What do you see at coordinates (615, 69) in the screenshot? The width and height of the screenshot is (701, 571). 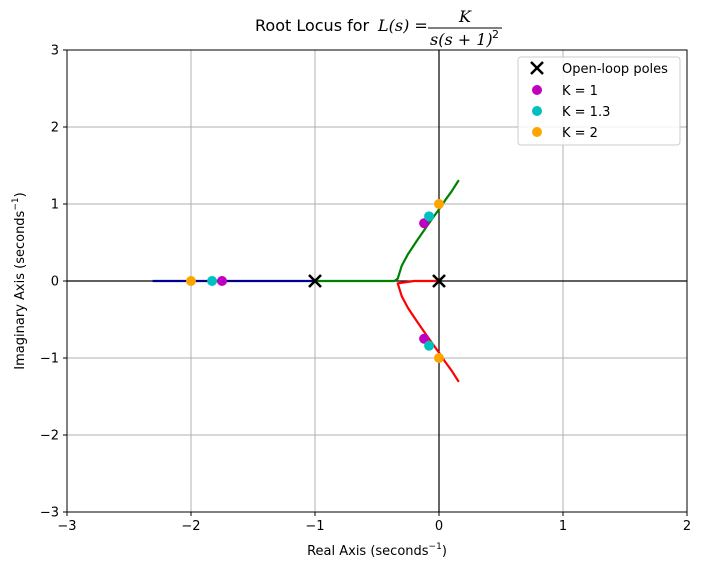 I see `legend-label-open-loop-poles: Open-loop poles` at bounding box center [615, 69].